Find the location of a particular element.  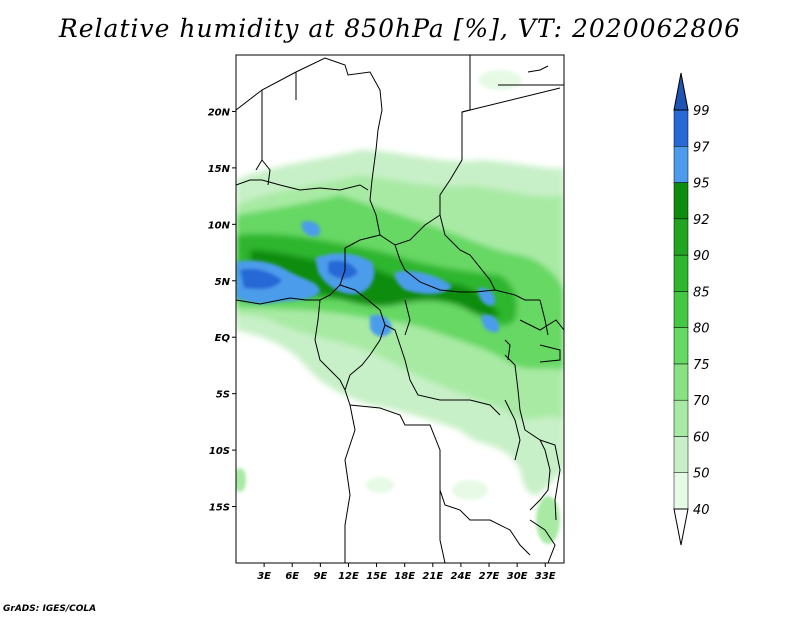

lon-tick-label: 33E is located at coordinates (545, 576).